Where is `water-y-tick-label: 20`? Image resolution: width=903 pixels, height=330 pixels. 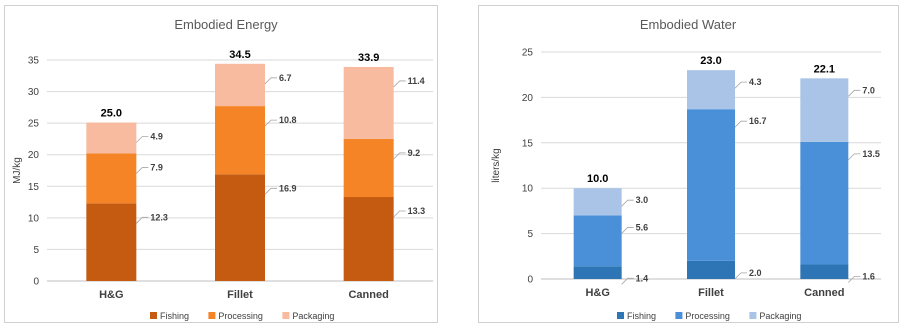 water-y-tick-label: 20 is located at coordinates (528, 98).